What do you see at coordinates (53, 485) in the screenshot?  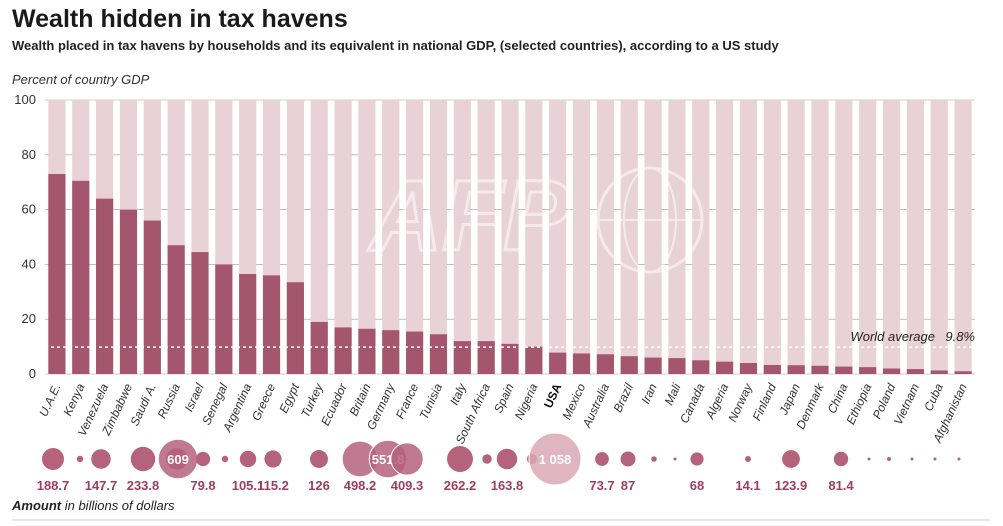 I see `amount-label: 188.7` at bounding box center [53, 485].